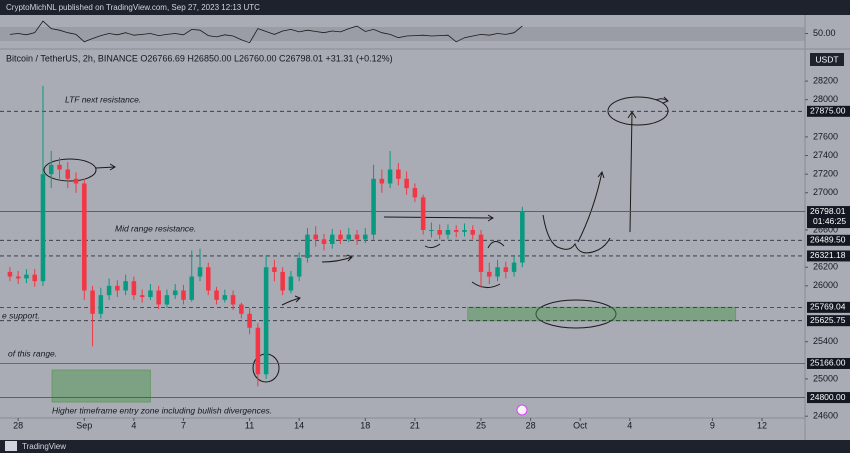 The height and width of the screenshot is (453, 850). I want to click on header-bar, so click(425, 7).